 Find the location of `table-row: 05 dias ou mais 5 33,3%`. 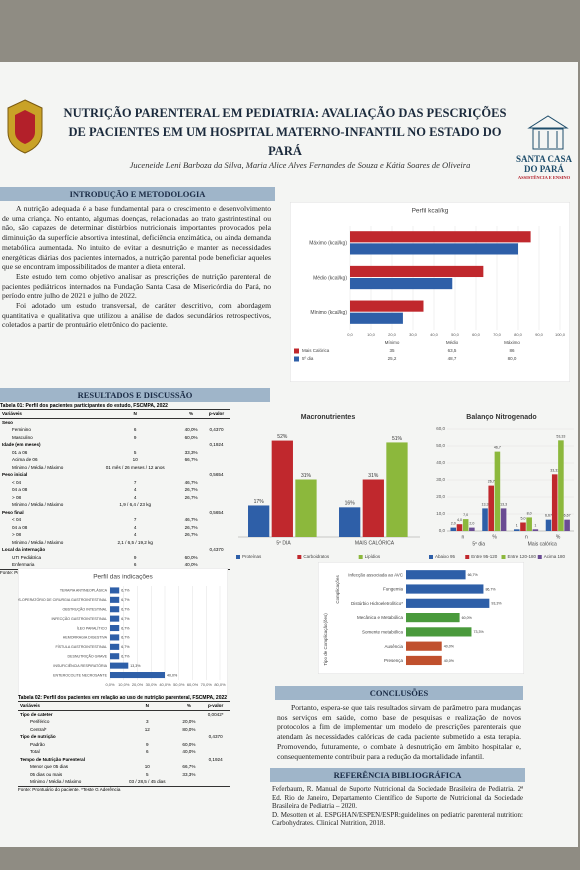

table-row: 05 dias ou mais 5 33,3% is located at coordinates (124, 775).